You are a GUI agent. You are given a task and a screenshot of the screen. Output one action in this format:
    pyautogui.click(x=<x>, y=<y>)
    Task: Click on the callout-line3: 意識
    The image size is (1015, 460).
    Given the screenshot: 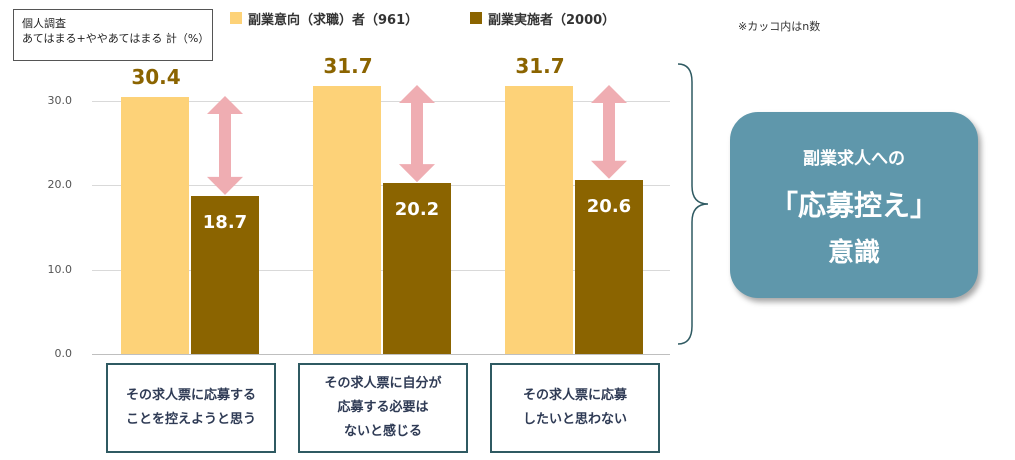 What is the action you would take?
    pyautogui.click(x=853, y=253)
    